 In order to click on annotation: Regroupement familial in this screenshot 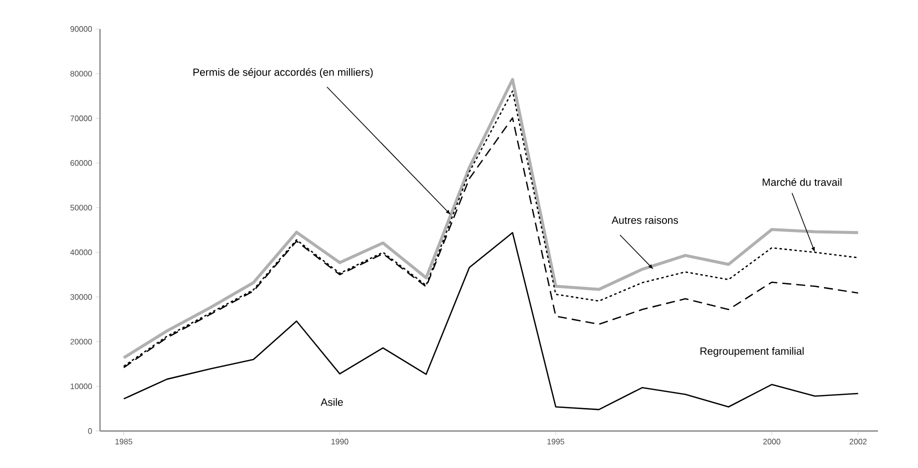, I will do `click(752, 352)`.